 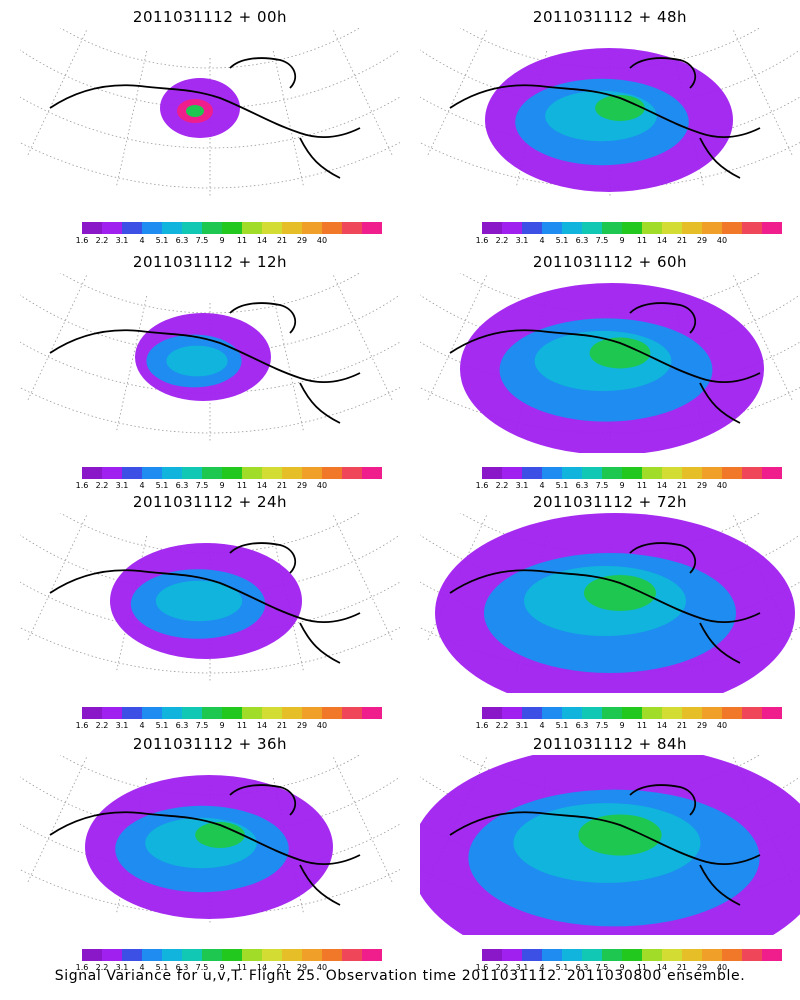 I want to click on polar-map, so click(x=210, y=840).